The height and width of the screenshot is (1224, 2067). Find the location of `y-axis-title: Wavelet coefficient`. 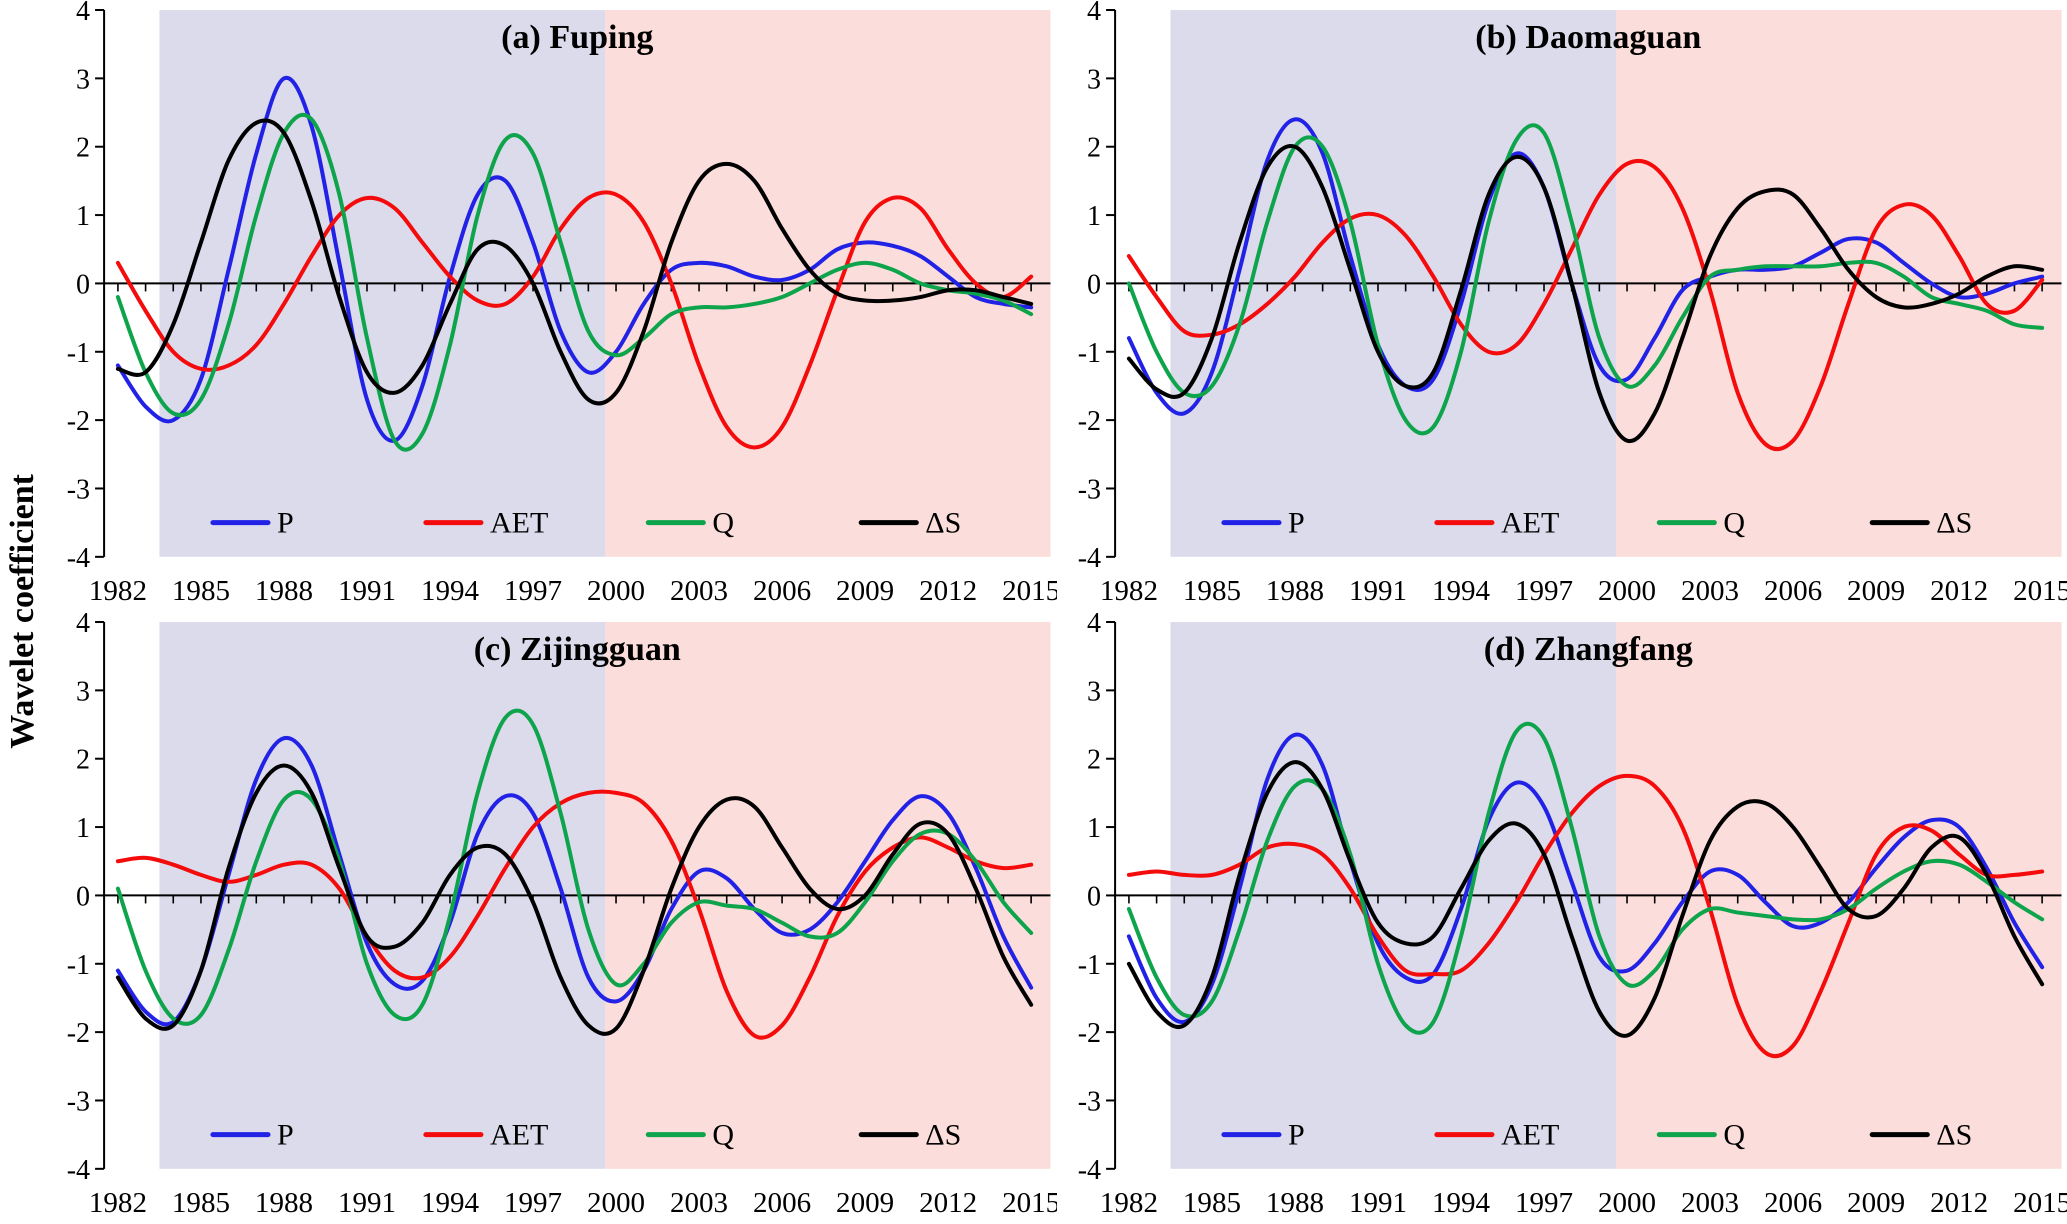

y-axis-title: Wavelet coefficient is located at coordinates (23, 611).